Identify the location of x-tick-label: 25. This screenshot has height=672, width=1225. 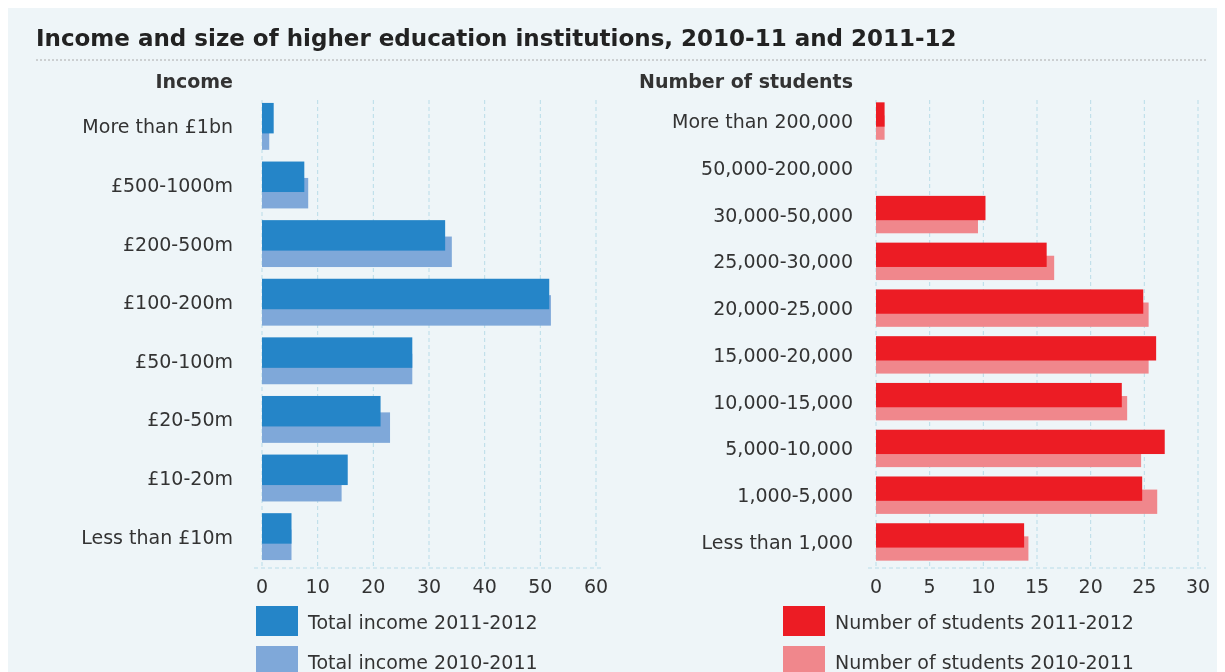
(1144, 586).